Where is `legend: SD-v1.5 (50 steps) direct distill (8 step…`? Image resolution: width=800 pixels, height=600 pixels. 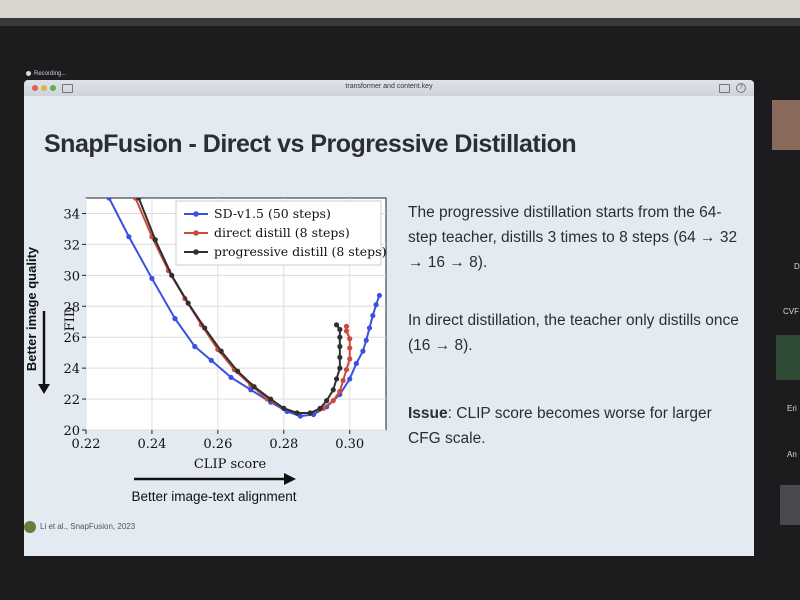 legend: SD-v1.5 (50 steps) direct distill (8 step… is located at coordinates (280, 233).